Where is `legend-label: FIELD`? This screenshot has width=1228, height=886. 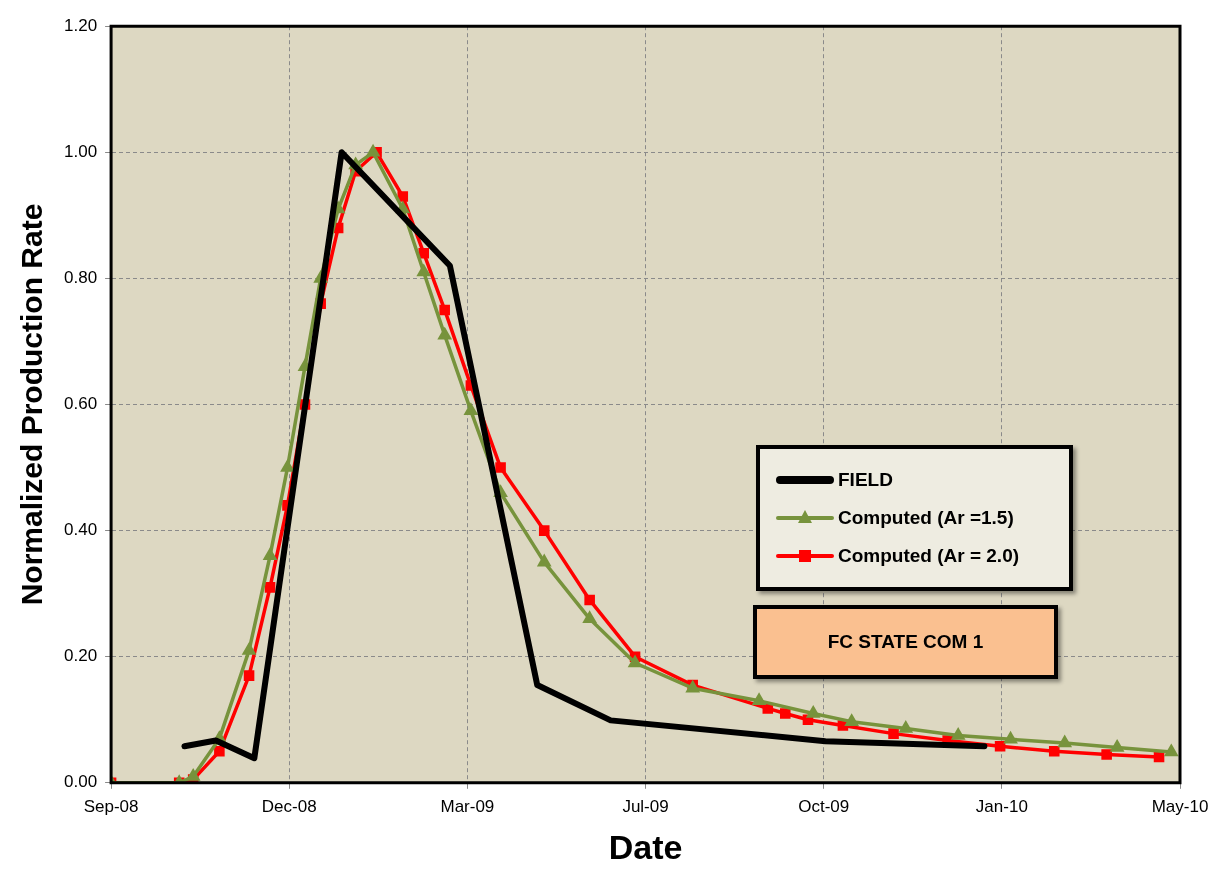
legend-label: FIELD is located at coordinates (865, 480).